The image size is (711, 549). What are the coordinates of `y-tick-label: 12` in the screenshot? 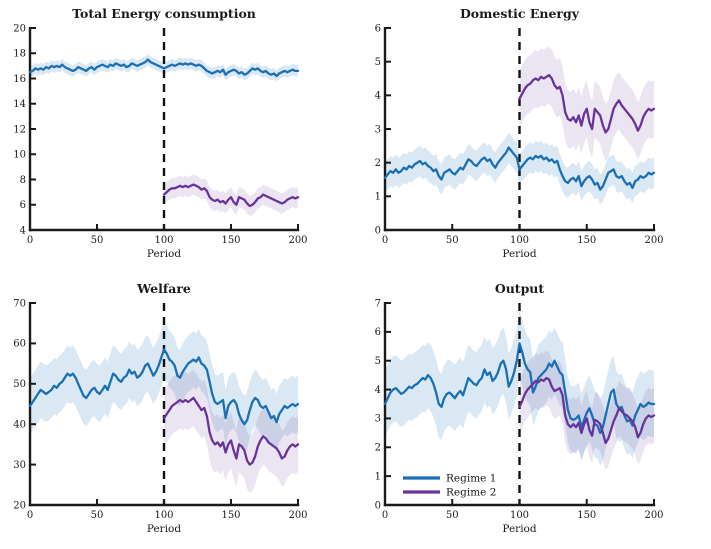 It's located at (19, 129).